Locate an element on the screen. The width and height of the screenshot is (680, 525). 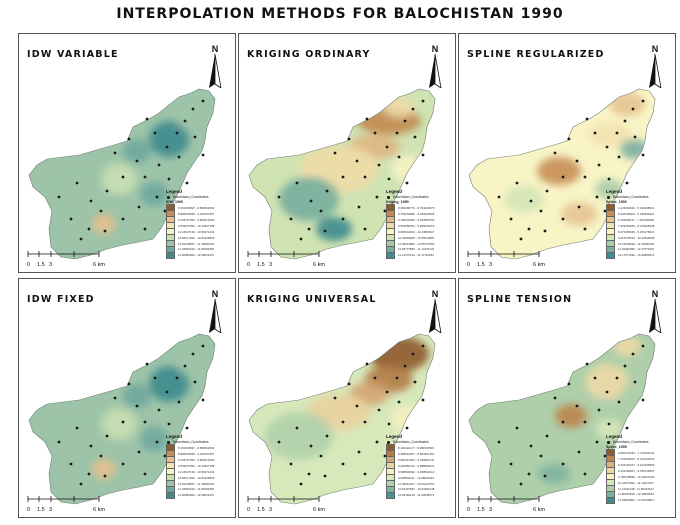
legend-class-label: 10.23893908 - 10.55613881 is located at coordinates (416, 237).